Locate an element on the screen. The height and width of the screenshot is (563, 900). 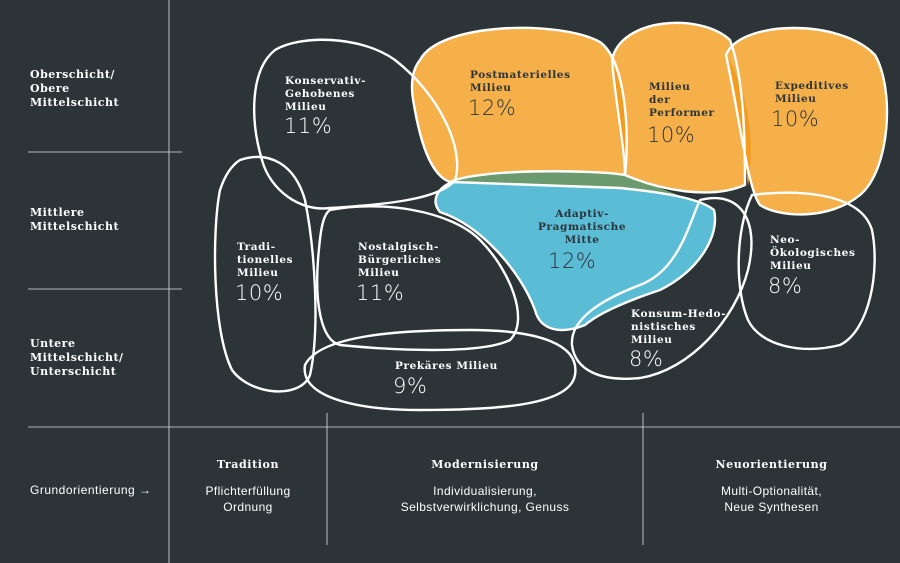
column-desc-tradition: Pflichterfüllung Ordnung is located at coordinates (248, 499).